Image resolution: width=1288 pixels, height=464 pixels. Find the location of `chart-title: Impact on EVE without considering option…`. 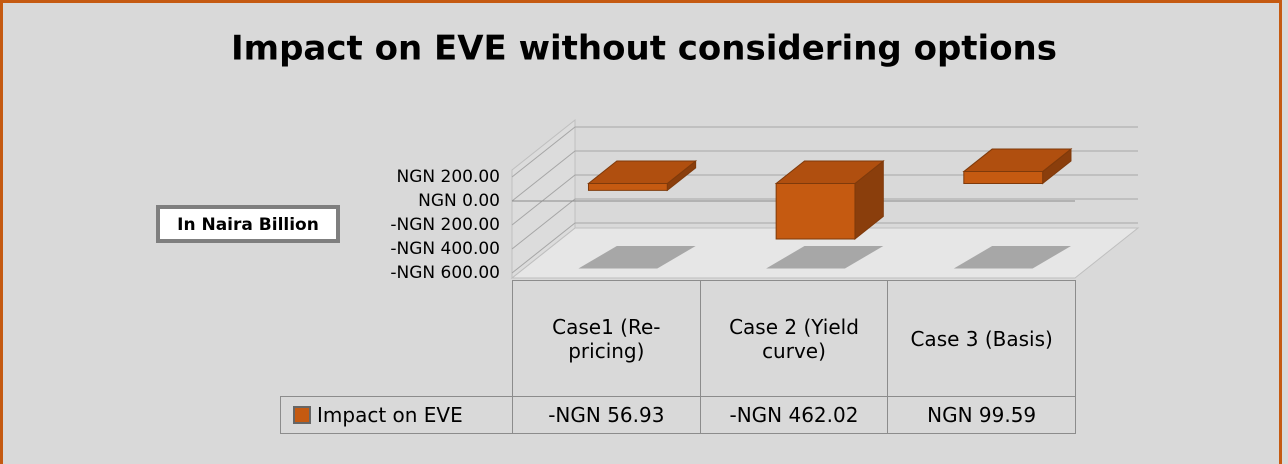

chart-title: Impact on EVE without considering option… is located at coordinates (644, 49).